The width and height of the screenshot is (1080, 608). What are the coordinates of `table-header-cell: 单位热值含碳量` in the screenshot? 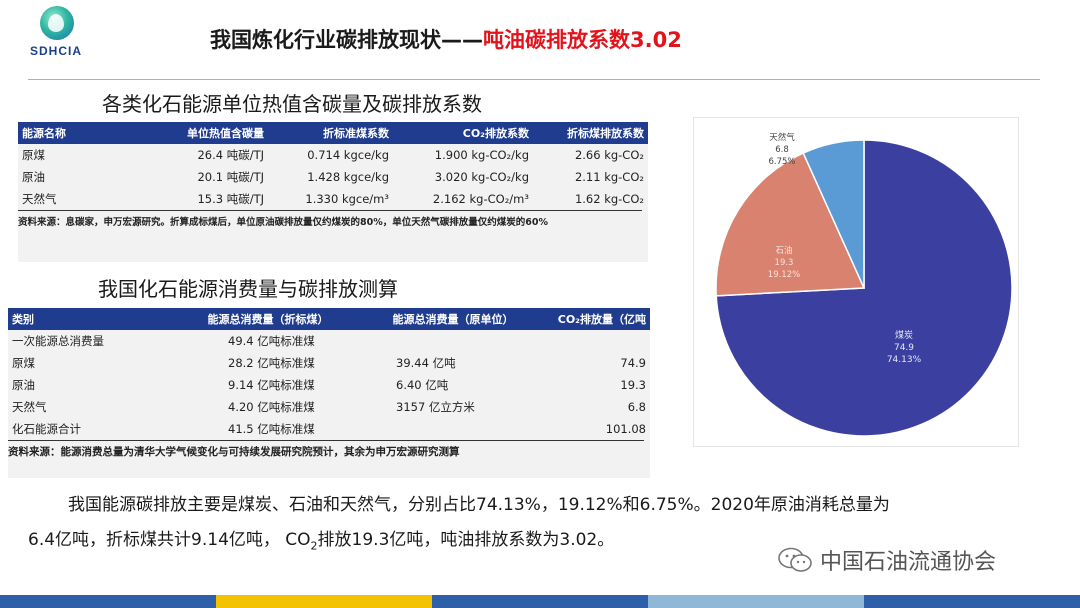 It's located at (203, 133).